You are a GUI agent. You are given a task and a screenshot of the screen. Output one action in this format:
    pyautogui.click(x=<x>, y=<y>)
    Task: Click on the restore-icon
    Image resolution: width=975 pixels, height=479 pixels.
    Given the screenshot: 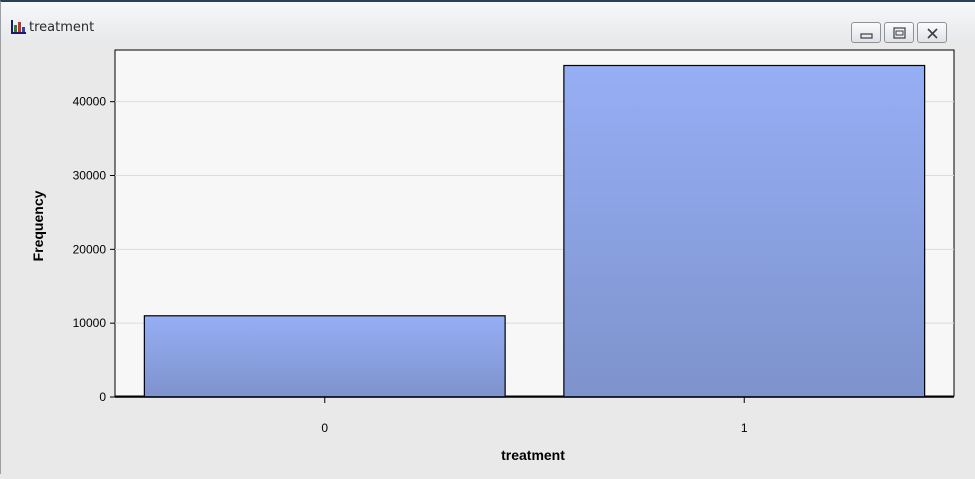 What is the action you would take?
    pyautogui.click(x=899, y=33)
    